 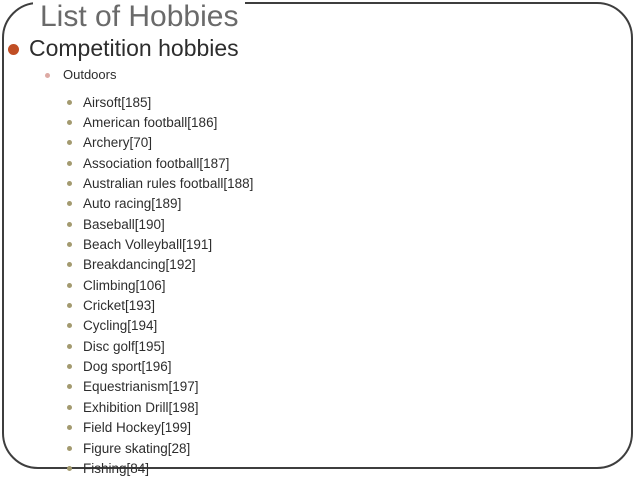 What do you see at coordinates (118, 143) in the screenshot?
I see `list-item-label: Archery[70]` at bounding box center [118, 143].